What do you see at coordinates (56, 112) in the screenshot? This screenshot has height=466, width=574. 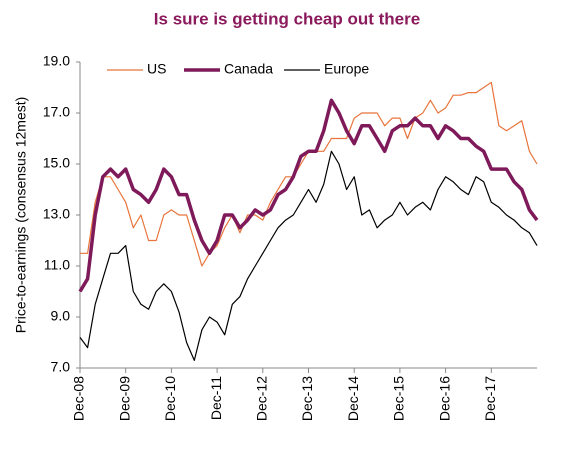 I see `y-tick-label: 17.0` at bounding box center [56, 112].